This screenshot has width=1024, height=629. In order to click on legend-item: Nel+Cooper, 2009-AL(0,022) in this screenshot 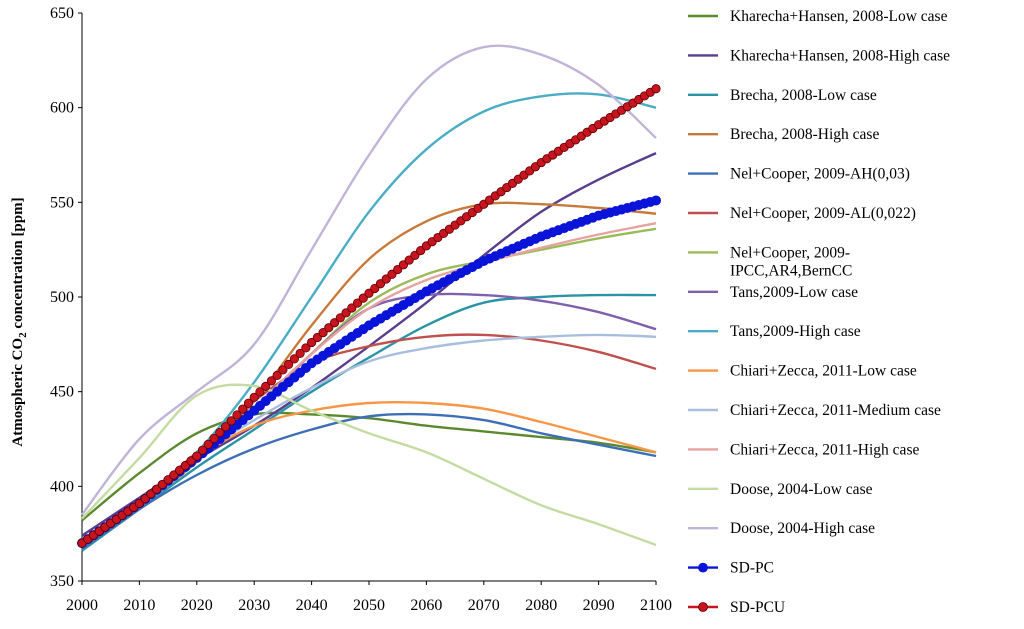, I will do `click(802, 213)`.